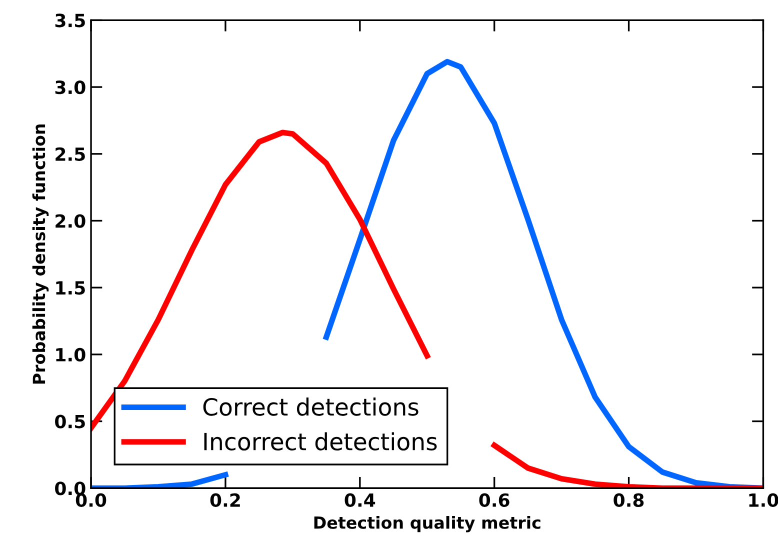 This screenshot has height=546, width=778. Describe the element at coordinates (71, 355) in the screenshot. I see `y-tick-label: 1.0` at that location.